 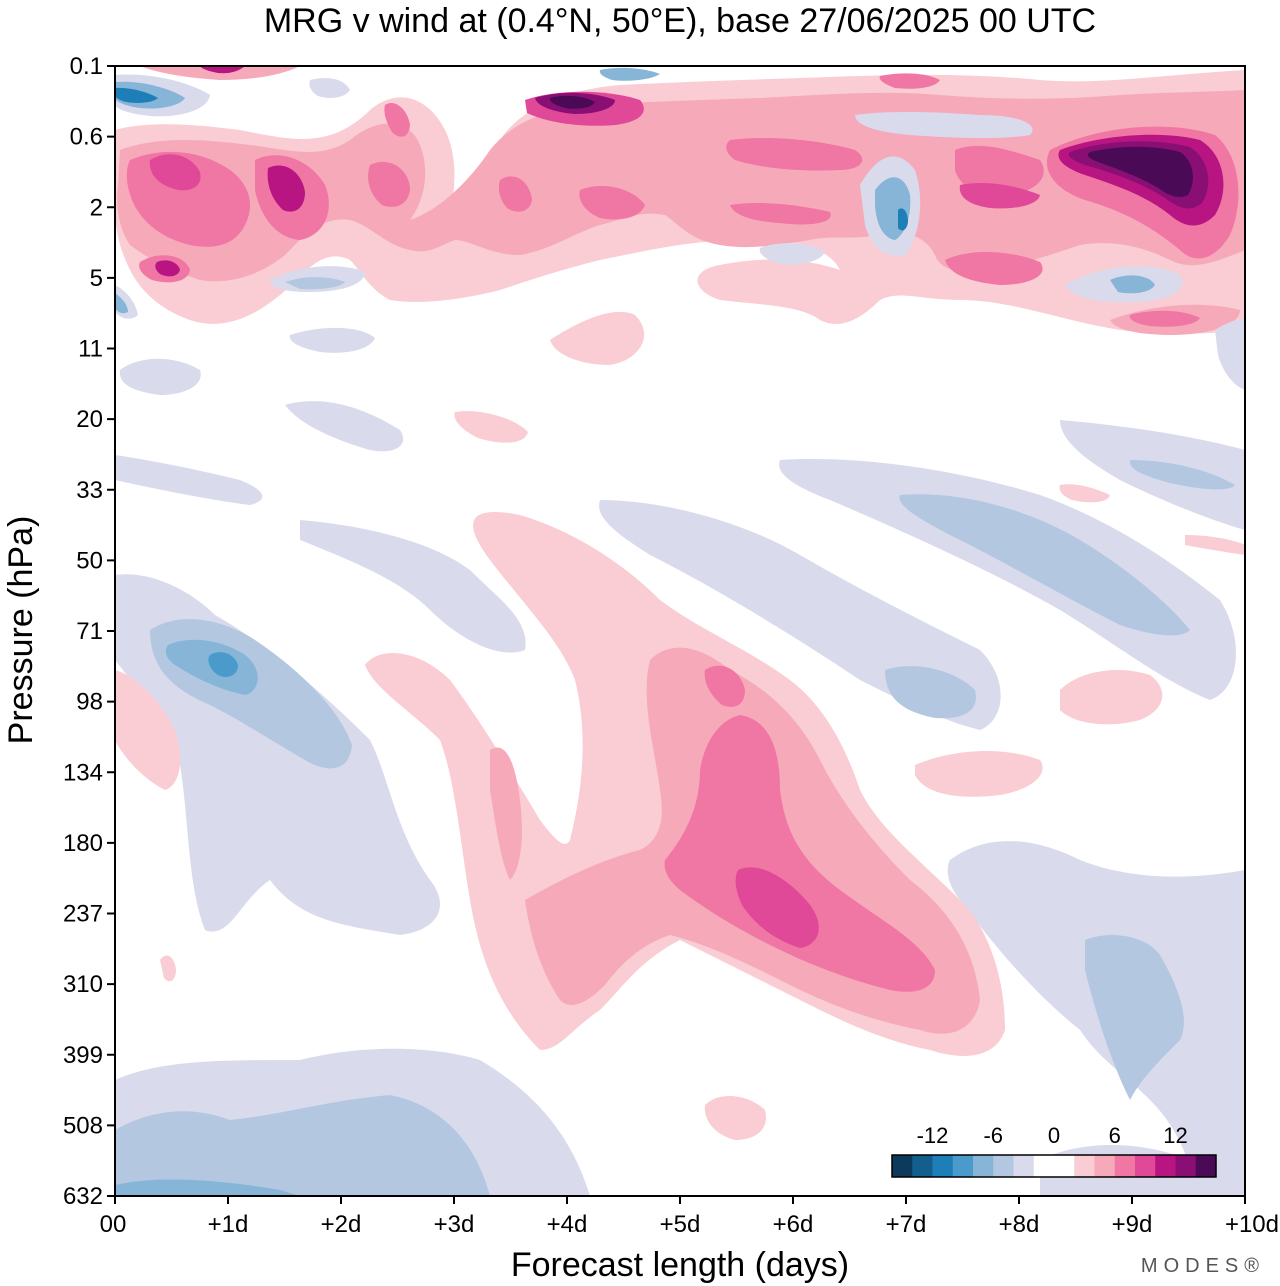 I want to click on y-tick-label: 33, so click(x=89, y=490).